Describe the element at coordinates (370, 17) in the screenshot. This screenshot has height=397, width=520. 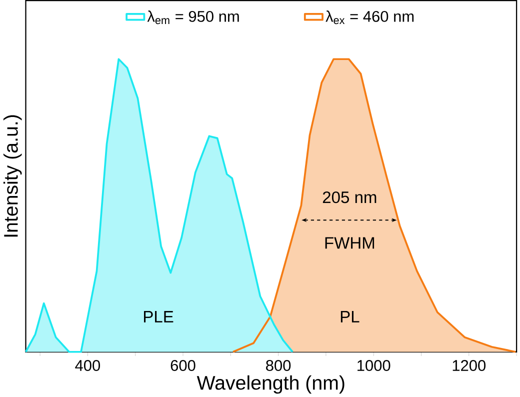
I see `legend-label: λ$_{ex}$ = 460 nm` at that location.